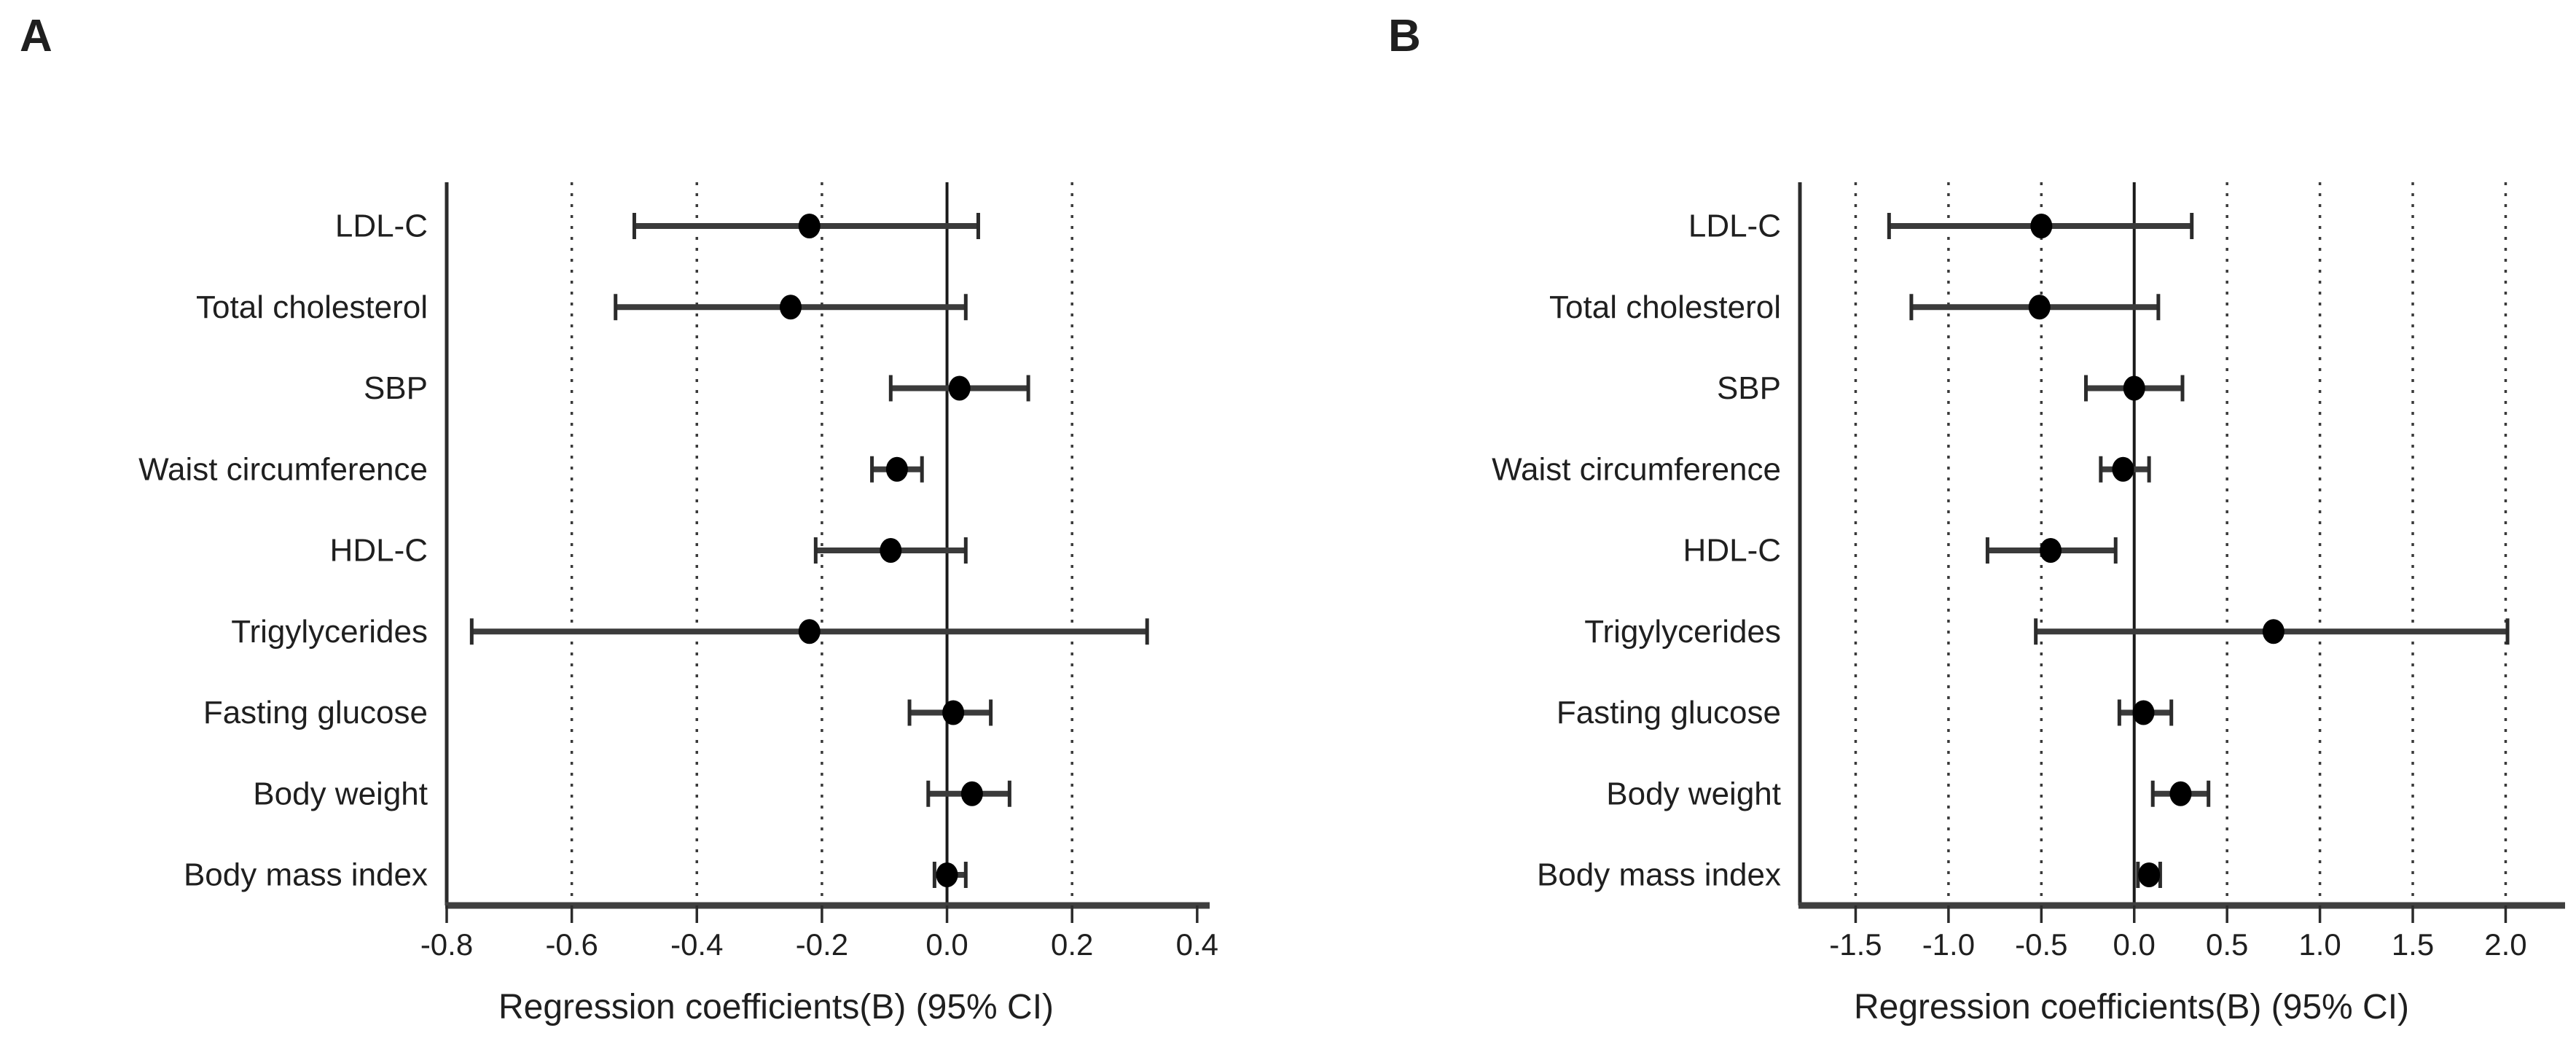 The height and width of the screenshot is (1052, 2576). I want to click on x-tick-label: 0.5, so click(2227, 944).